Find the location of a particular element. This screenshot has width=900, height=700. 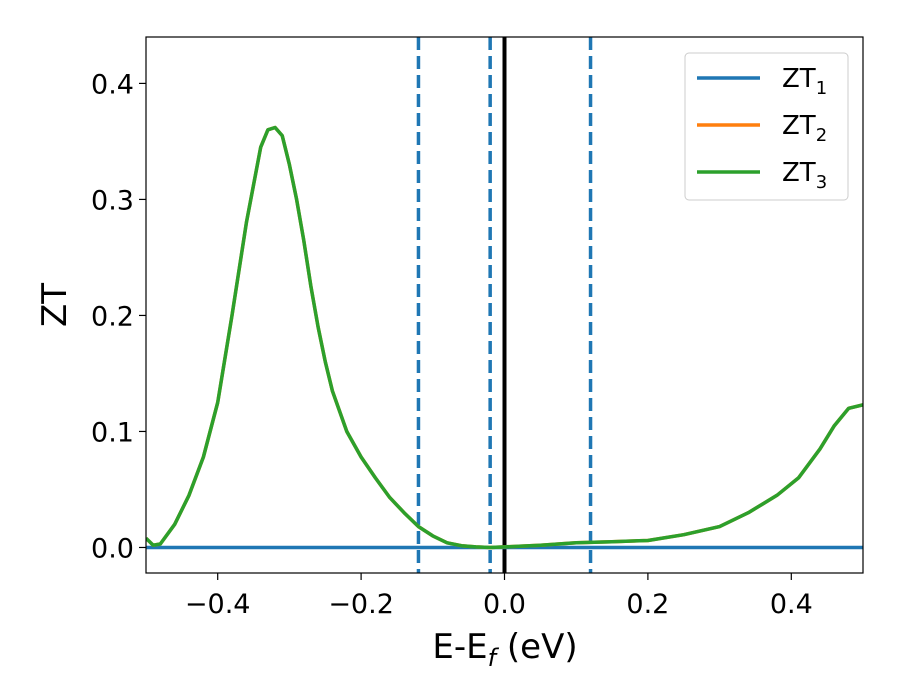

x-axis-label: E-Ef (eV) is located at coordinates (504, 649).